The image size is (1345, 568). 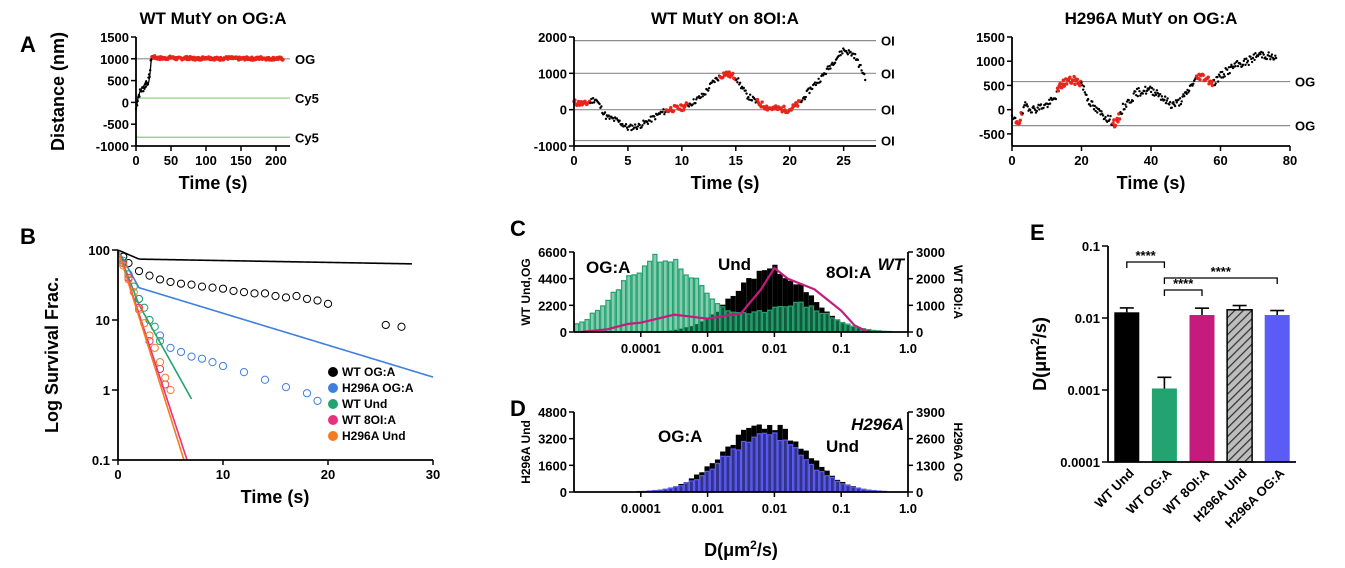 I want to click on y-tick-label: 0.01, so click(x=1087, y=318).